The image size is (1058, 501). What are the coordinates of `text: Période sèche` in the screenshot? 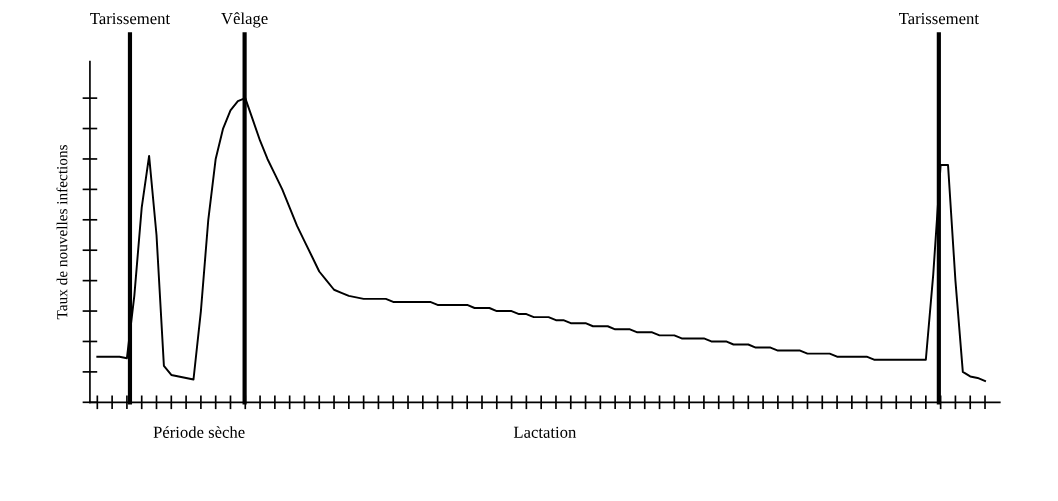 It's located at (199, 432).